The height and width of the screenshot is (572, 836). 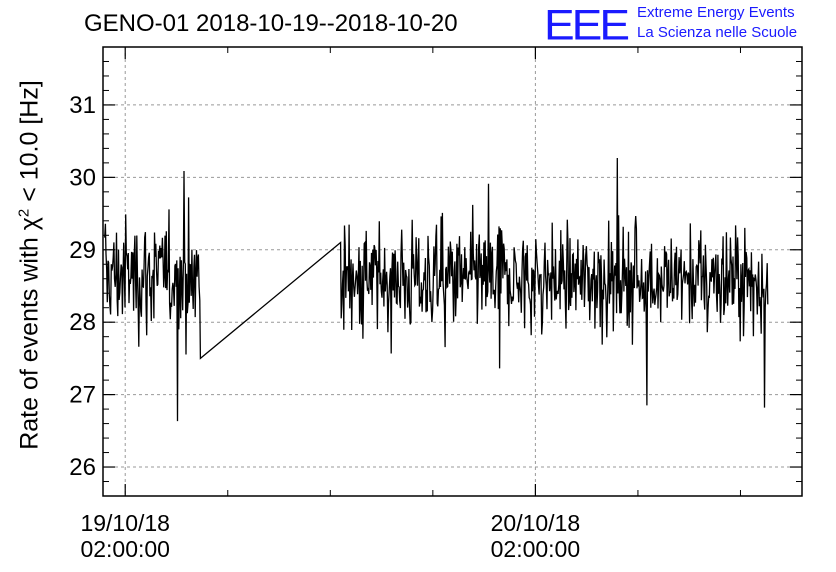 What do you see at coordinates (716, 12) in the screenshot?
I see `logo-line-1: Extreme Energy Events` at bounding box center [716, 12].